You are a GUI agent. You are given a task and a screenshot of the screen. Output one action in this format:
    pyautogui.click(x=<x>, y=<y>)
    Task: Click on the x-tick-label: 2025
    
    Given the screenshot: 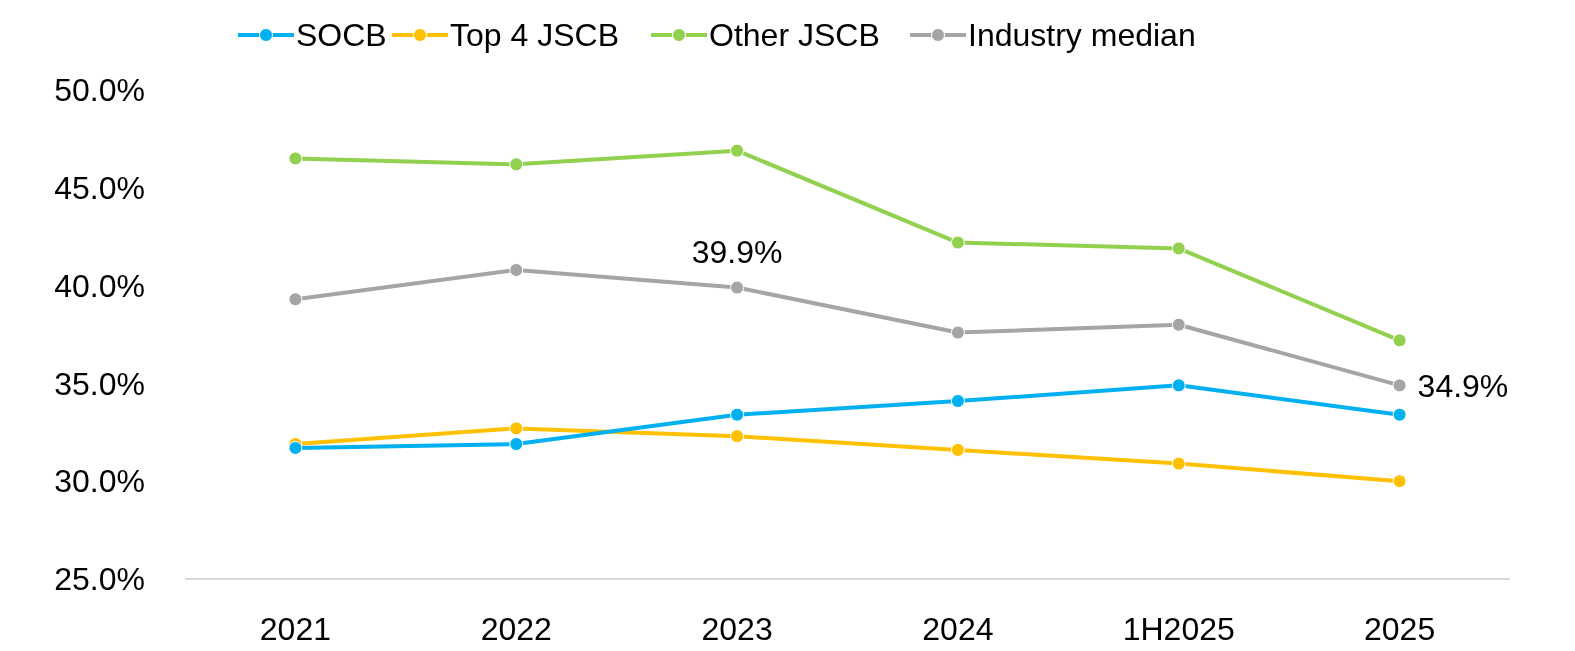 What is the action you would take?
    pyautogui.click(x=1399, y=629)
    